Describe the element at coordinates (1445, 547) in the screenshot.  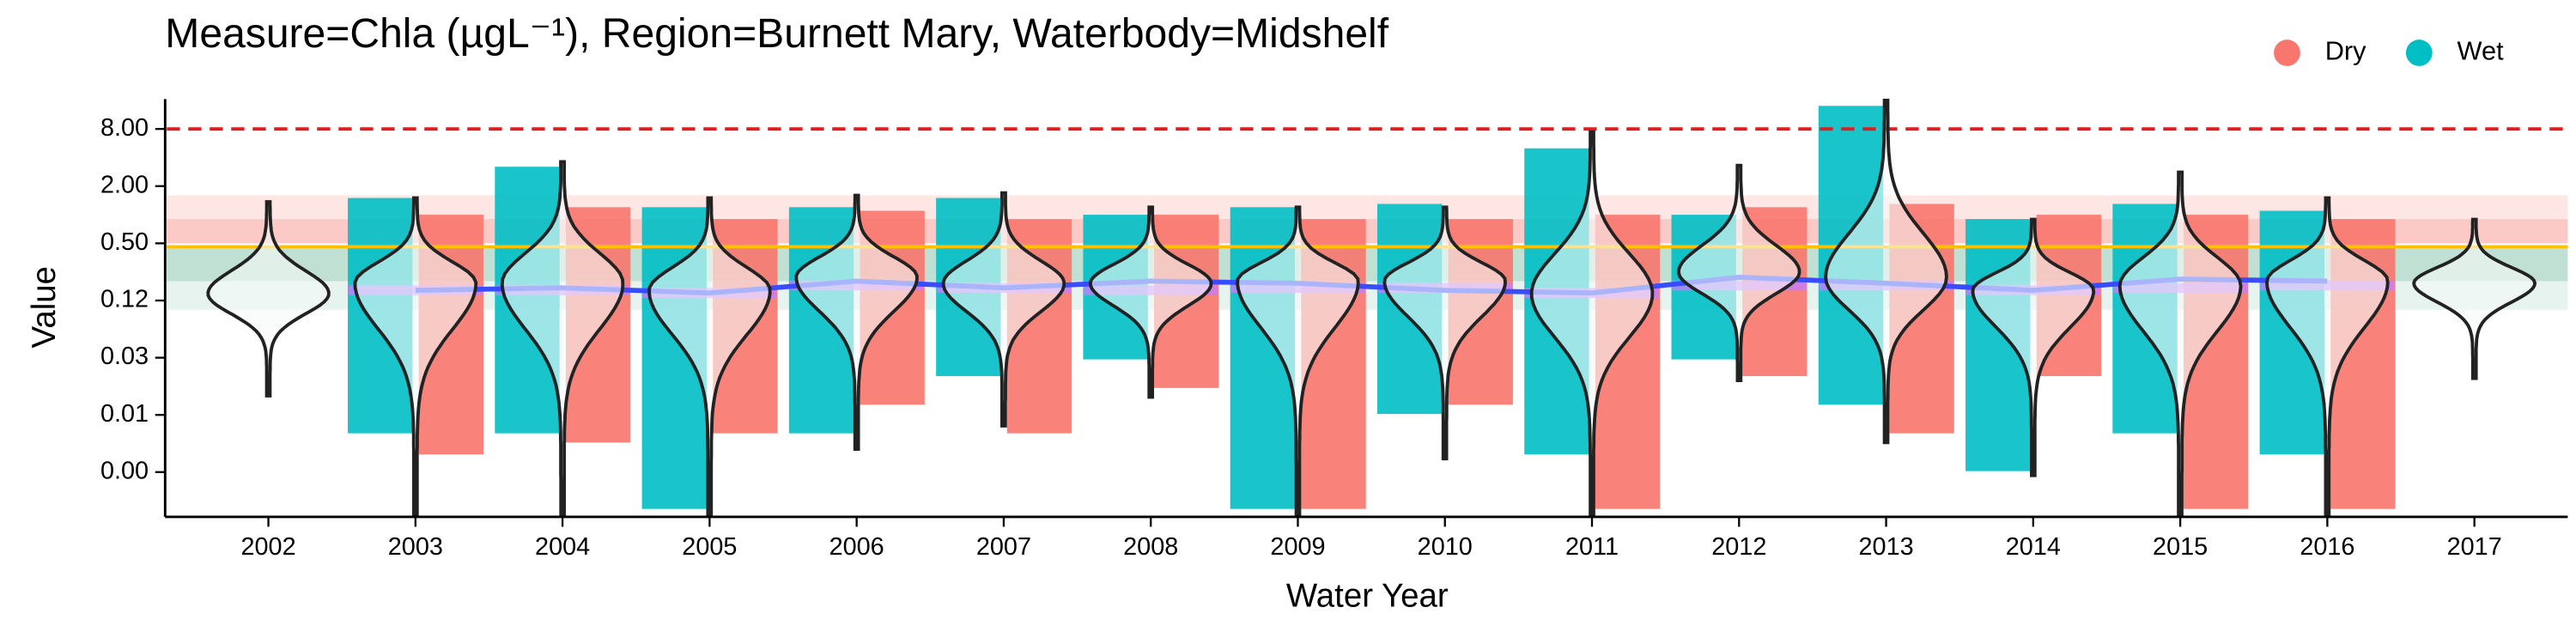
I see `x-tick-label: 2010` at that location.